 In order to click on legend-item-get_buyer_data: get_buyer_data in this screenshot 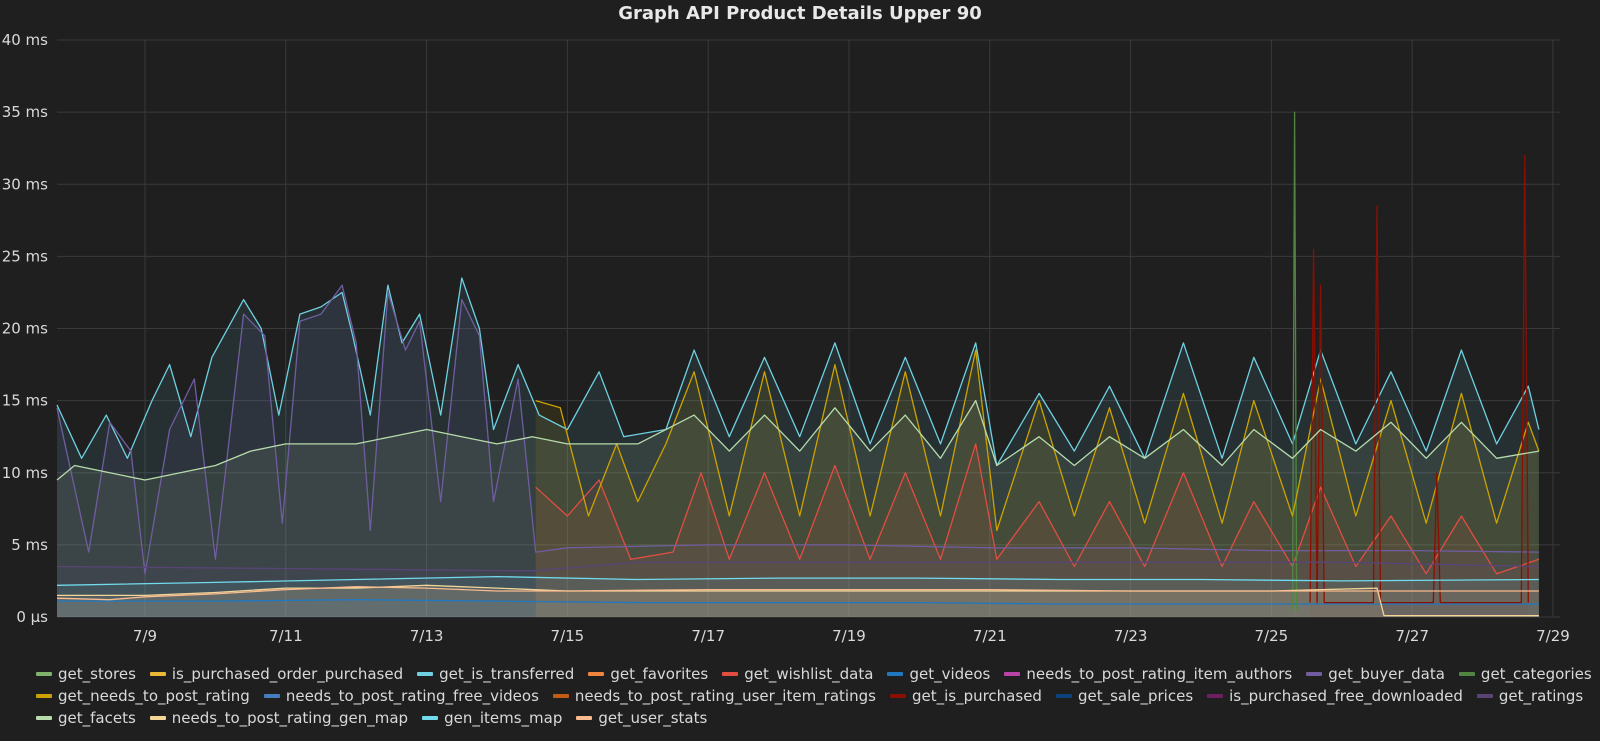, I will do `click(1375, 674)`.